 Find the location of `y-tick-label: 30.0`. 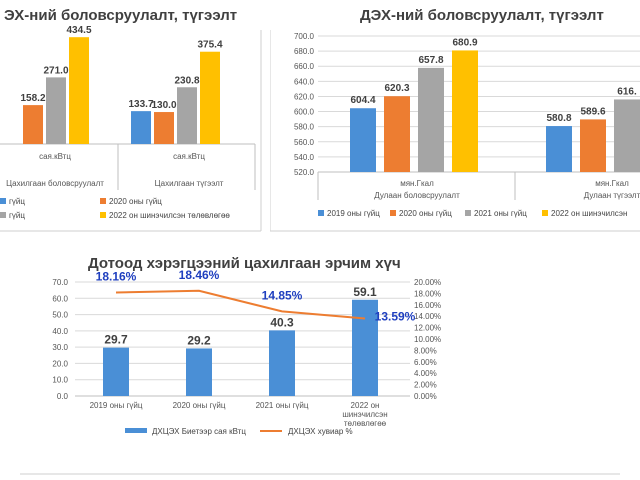

y-tick-label: 30.0 is located at coordinates (60, 347).